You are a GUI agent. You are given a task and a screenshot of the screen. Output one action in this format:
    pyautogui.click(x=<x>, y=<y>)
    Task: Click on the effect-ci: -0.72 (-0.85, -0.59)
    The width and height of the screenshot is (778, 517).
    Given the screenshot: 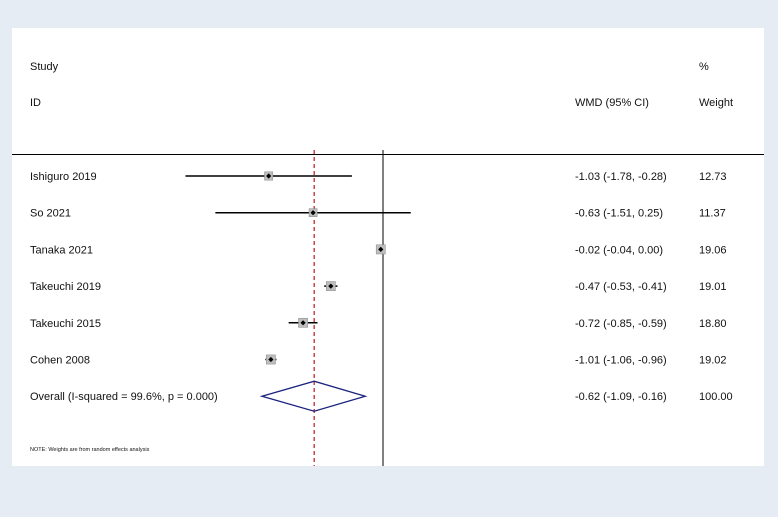 What is the action you would take?
    pyautogui.click(x=621, y=324)
    